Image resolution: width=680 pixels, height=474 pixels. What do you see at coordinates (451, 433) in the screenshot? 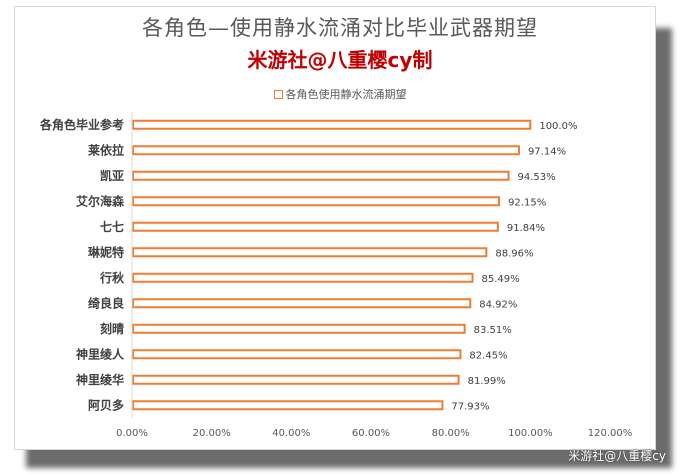
I see `x-tick-label: 80.00%` at bounding box center [451, 433].